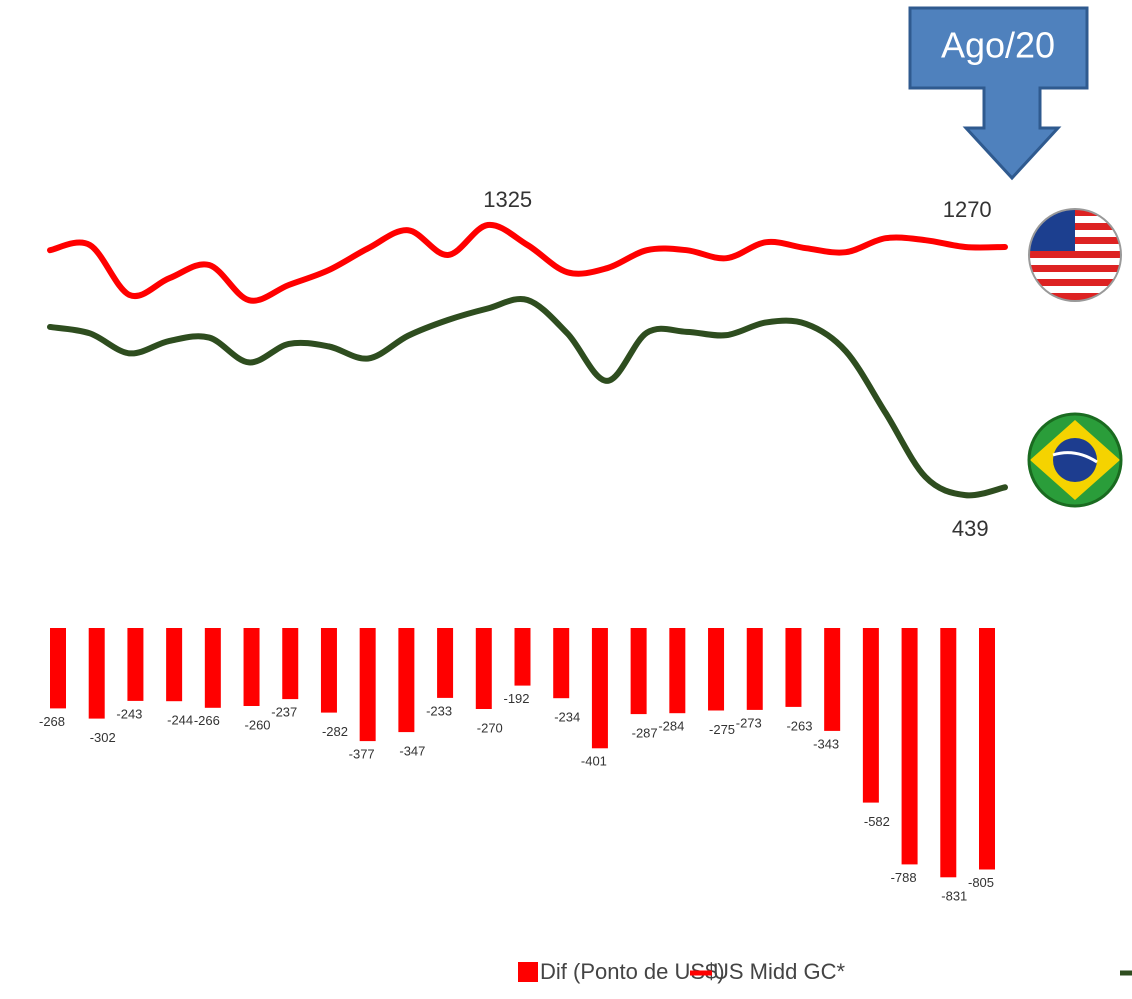 The image size is (1132, 999). I want to click on line-series, so click(527, 262).